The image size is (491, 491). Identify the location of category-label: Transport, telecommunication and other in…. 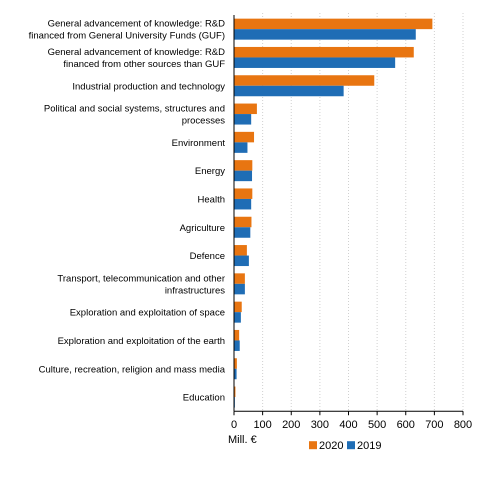
(141, 284).